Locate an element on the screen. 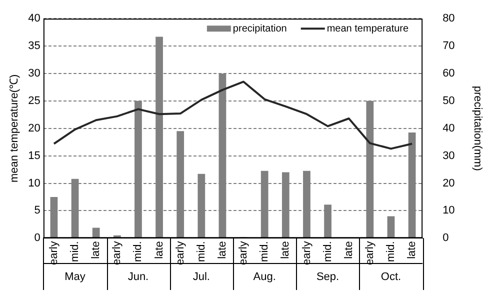  y-tick-label: 10 is located at coordinates (34, 183).